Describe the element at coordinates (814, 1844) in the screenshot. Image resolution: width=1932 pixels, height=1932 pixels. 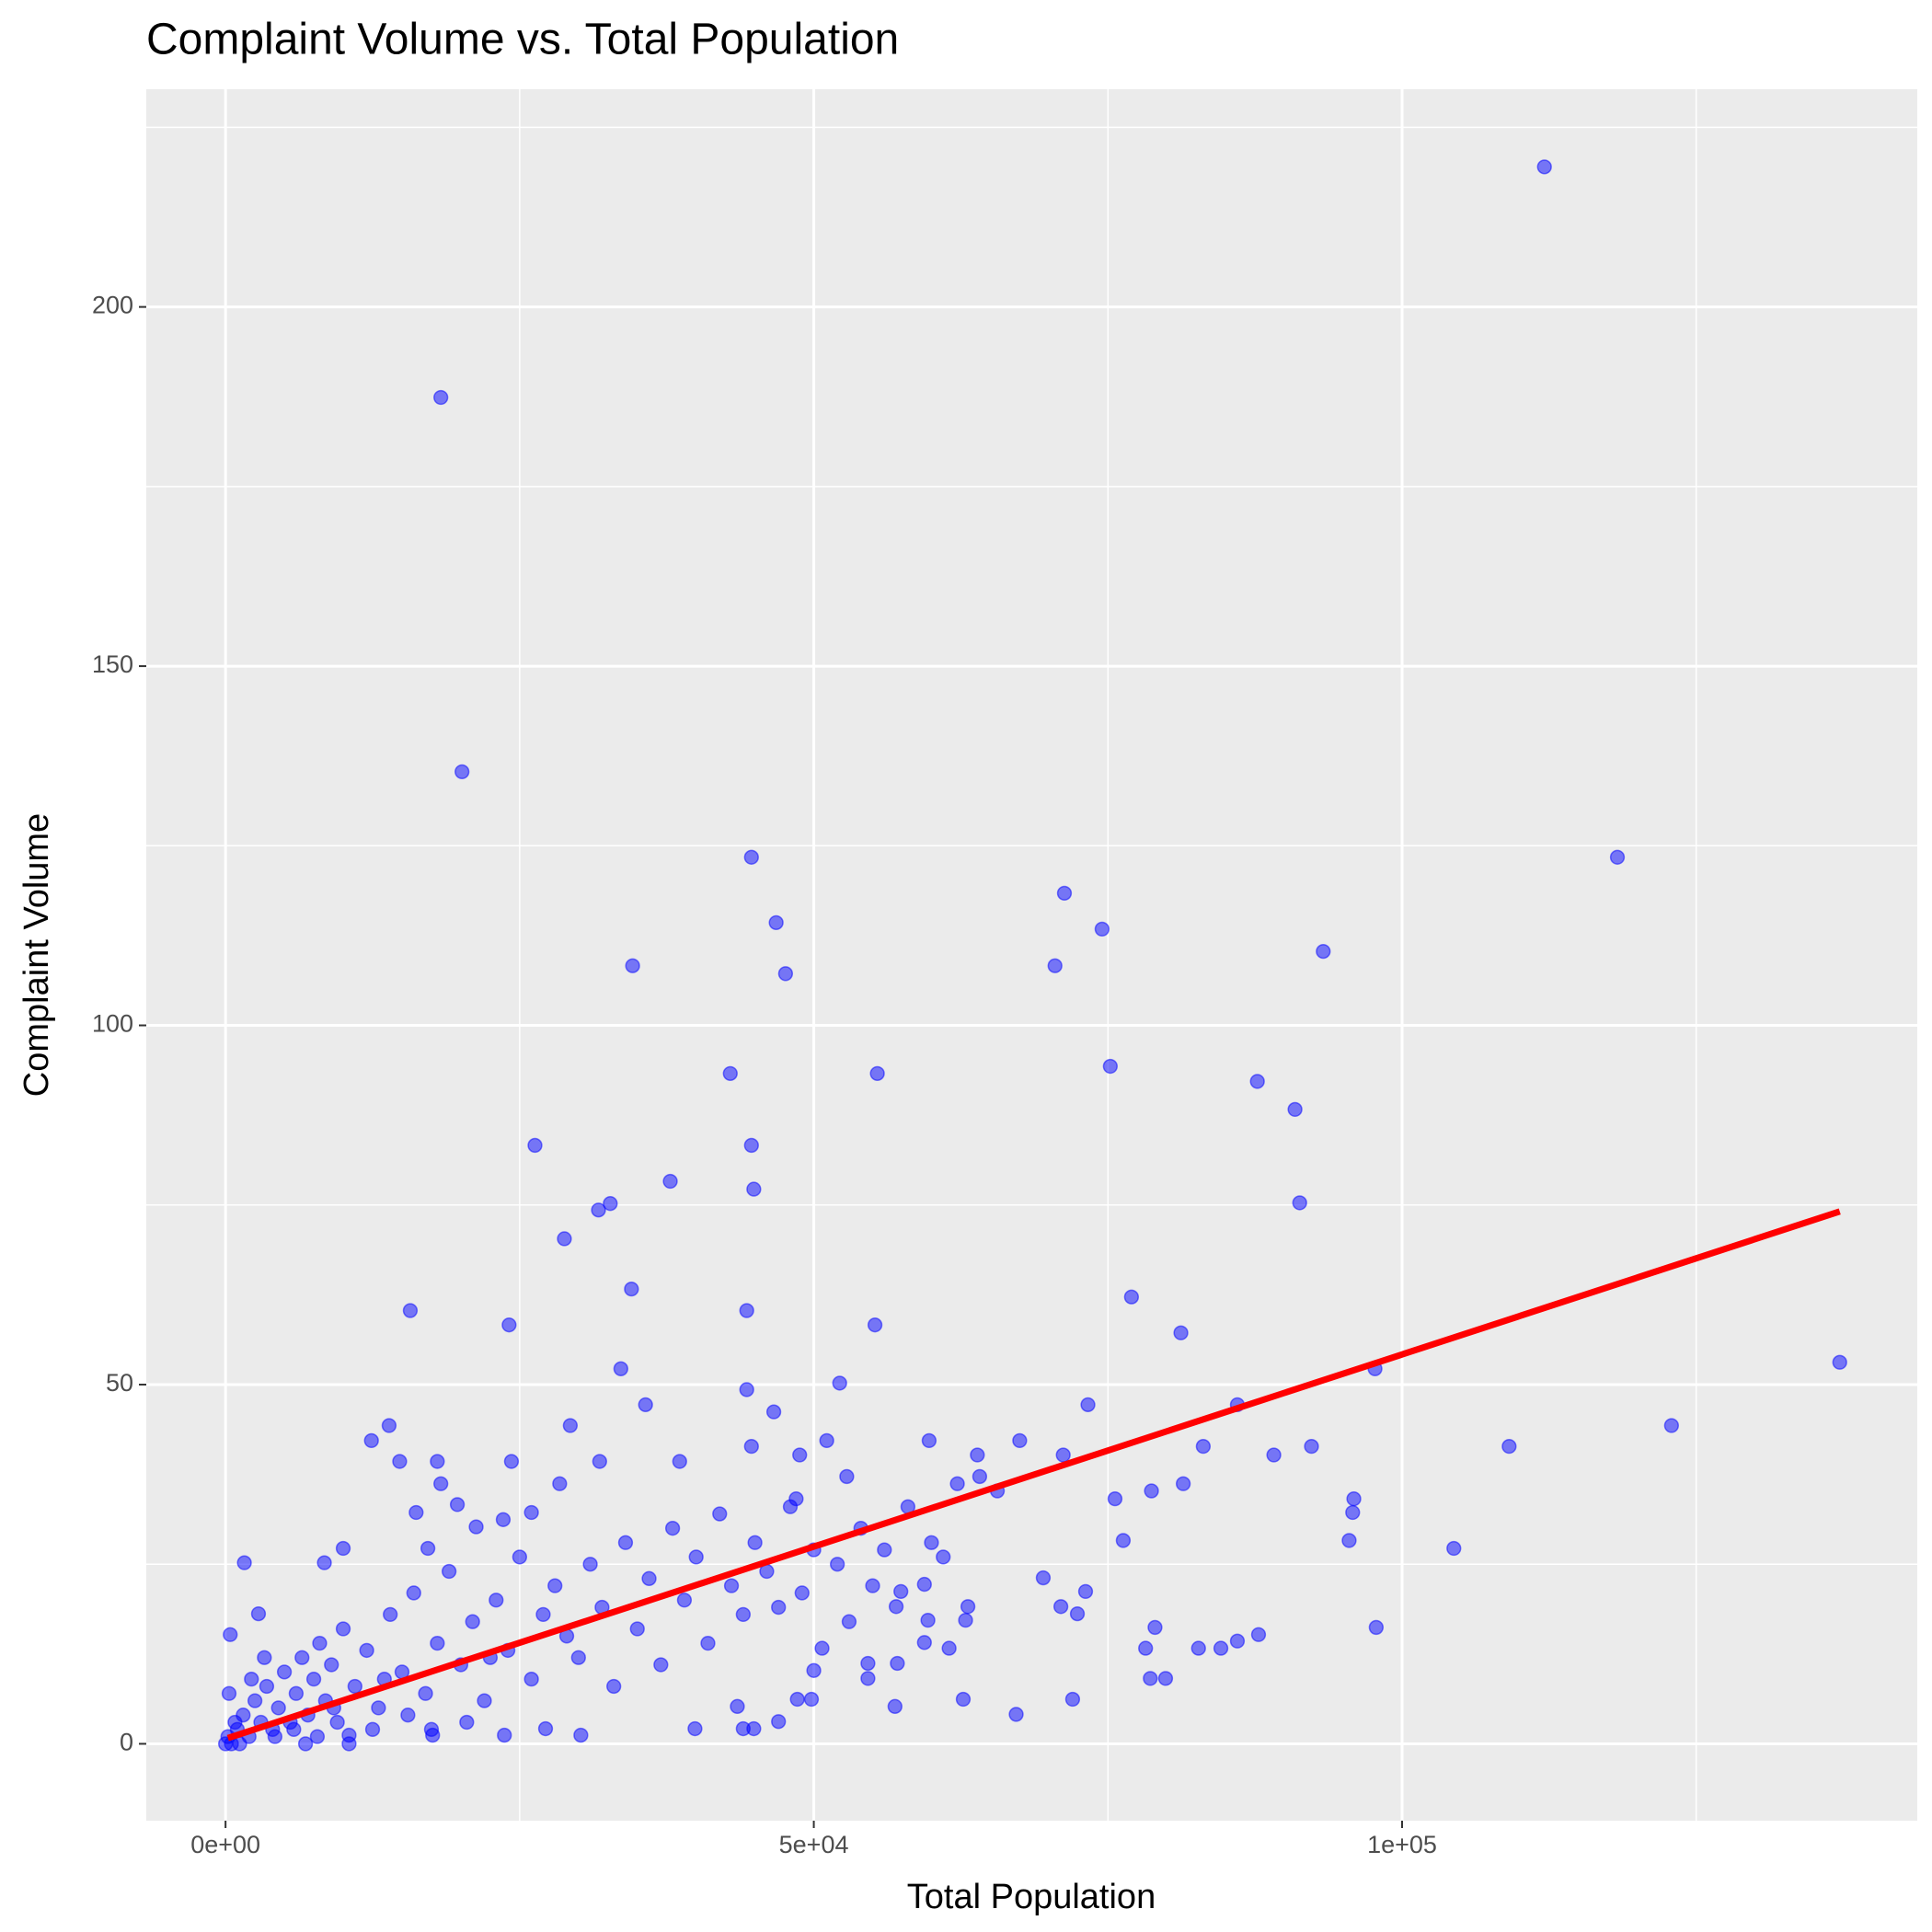
I see `x-tick-label: 5e+04` at that location.